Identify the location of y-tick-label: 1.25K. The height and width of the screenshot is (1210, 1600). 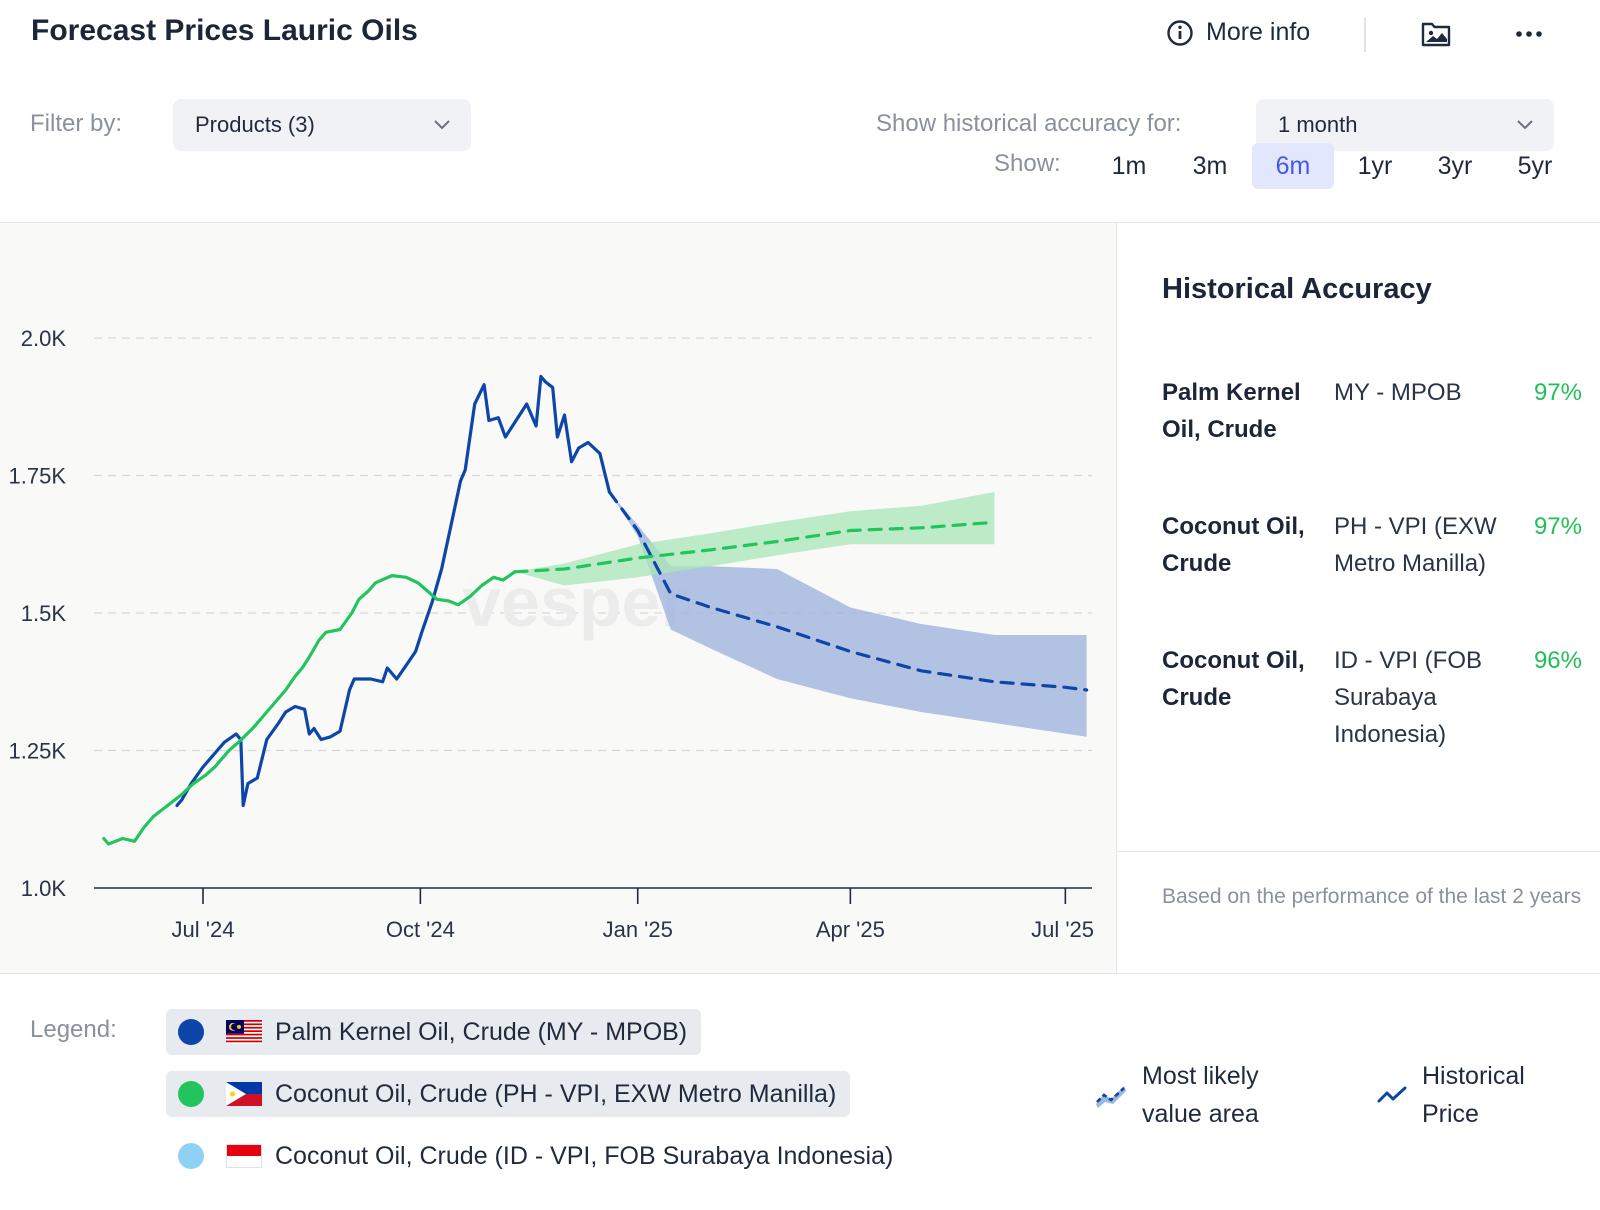
(38, 751).